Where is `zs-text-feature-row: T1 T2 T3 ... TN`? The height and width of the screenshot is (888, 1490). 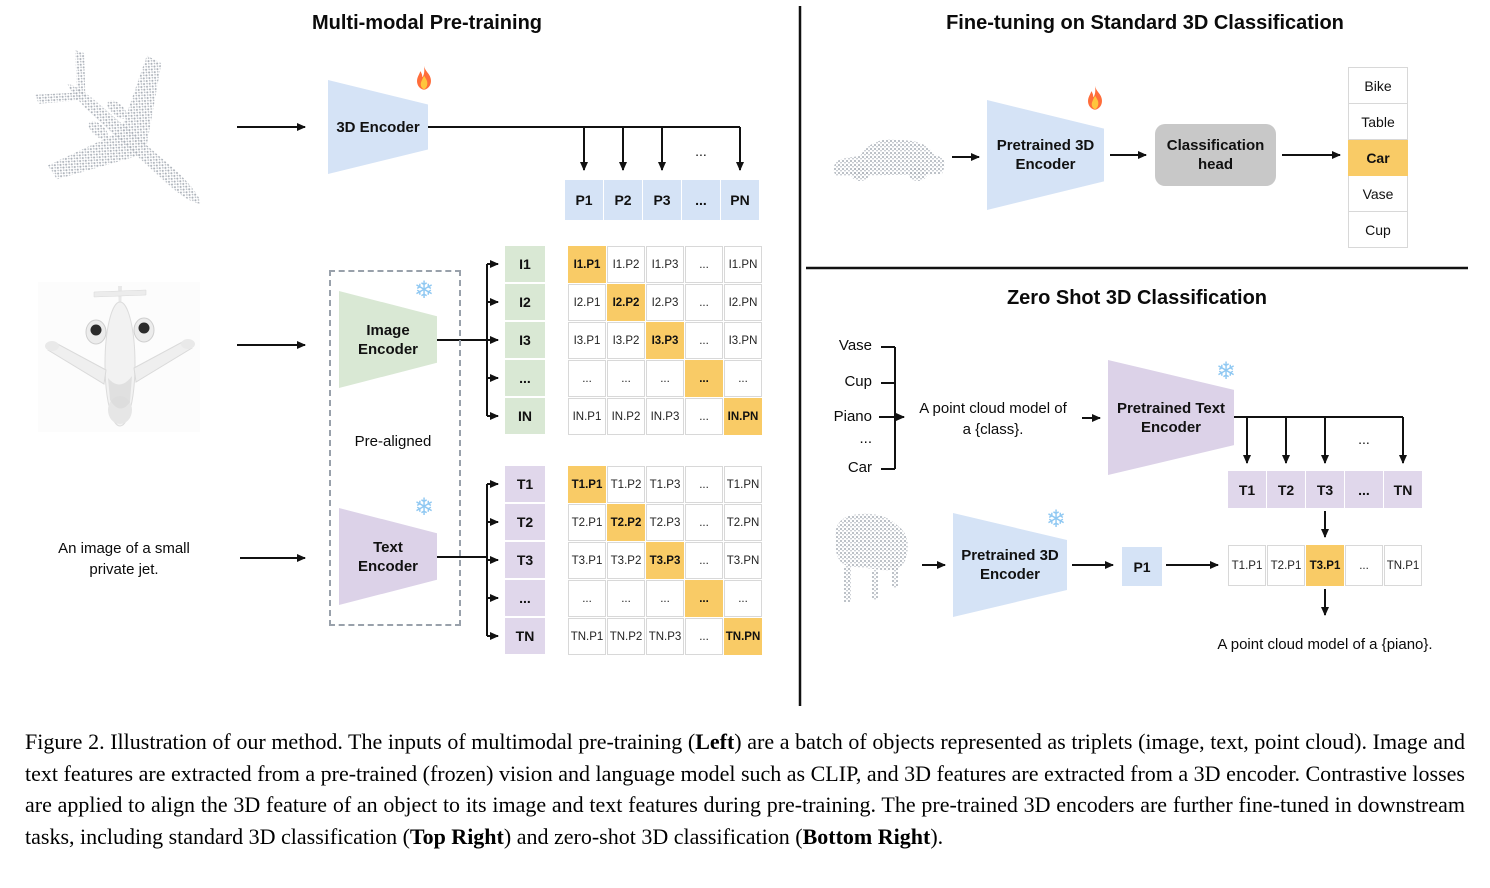
zs-text-feature-row: T1 T2 T3 ... TN is located at coordinates (1325, 489).